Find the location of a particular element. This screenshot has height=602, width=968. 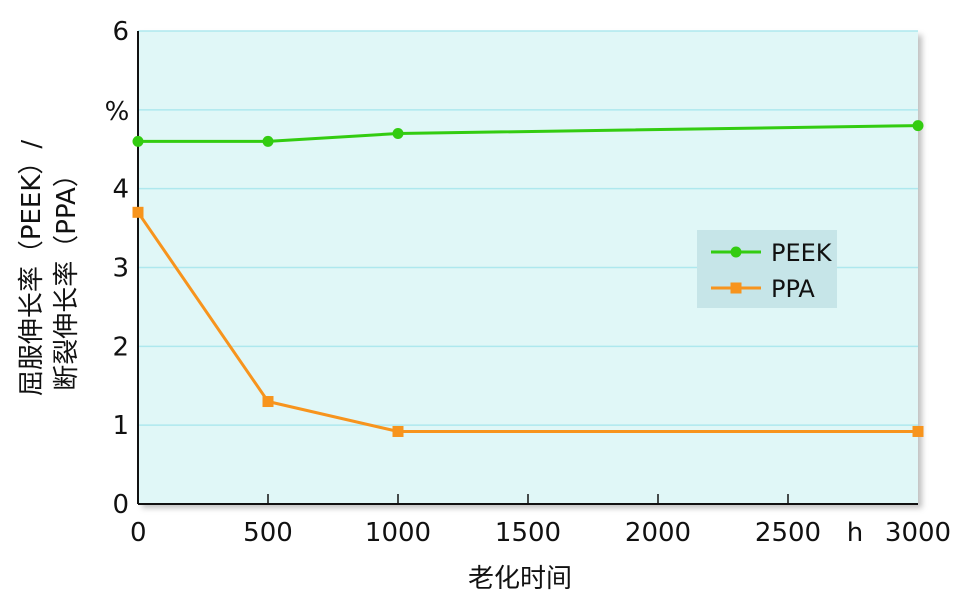

x-tick-label: 2500 is located at coordinates (788, 533).